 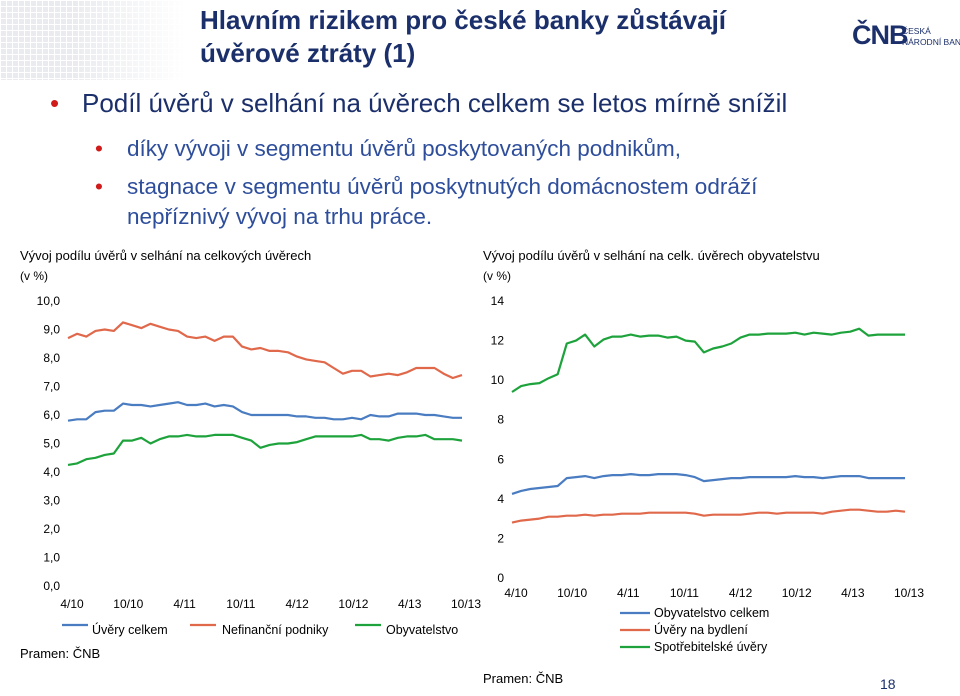 What do you see at coordinates (572, 593) in the screenshot?
I see `chart2-x-tick-label: 10/10` at bounding box center [572, 593].